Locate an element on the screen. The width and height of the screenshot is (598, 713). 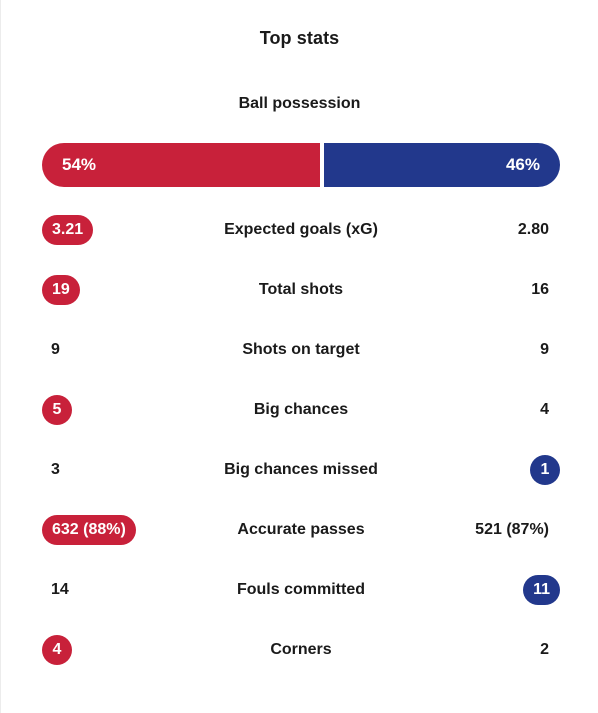
stat-row-expected-goals: 3.21 Expected goals (xG) 2.80 is located at coordinates (301, 230).